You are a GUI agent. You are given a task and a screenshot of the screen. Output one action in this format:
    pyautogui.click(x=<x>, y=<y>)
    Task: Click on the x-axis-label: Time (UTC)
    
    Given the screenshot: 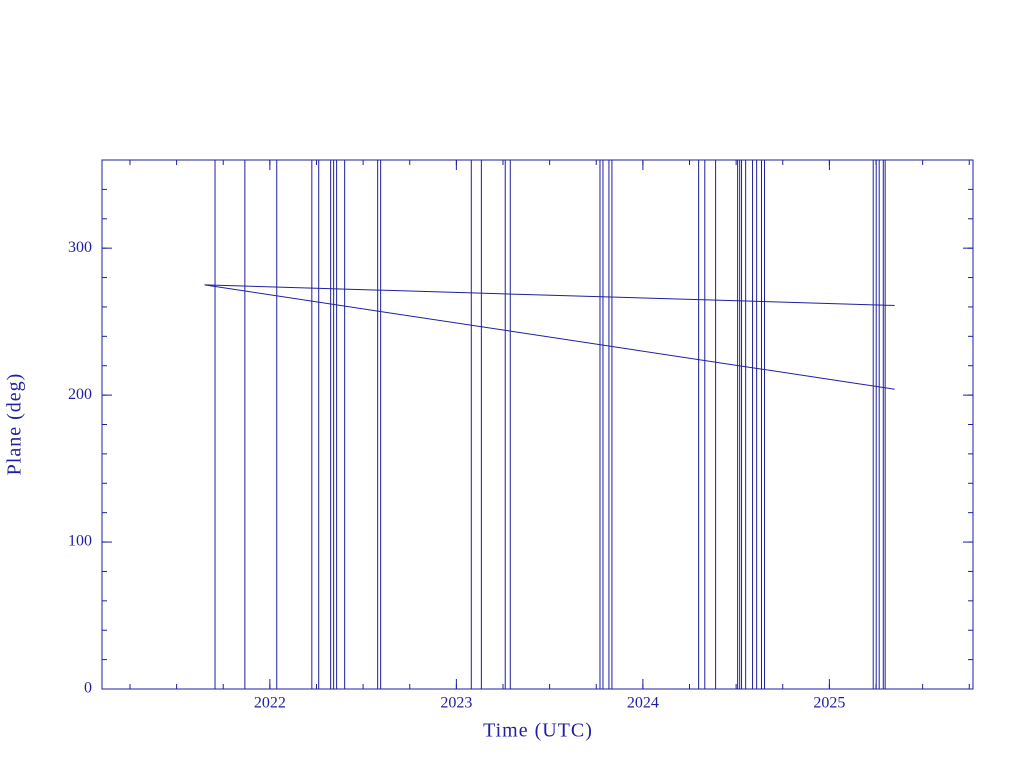 What is the action you would take?
    pyautogui.click(x=538, y=731)
    